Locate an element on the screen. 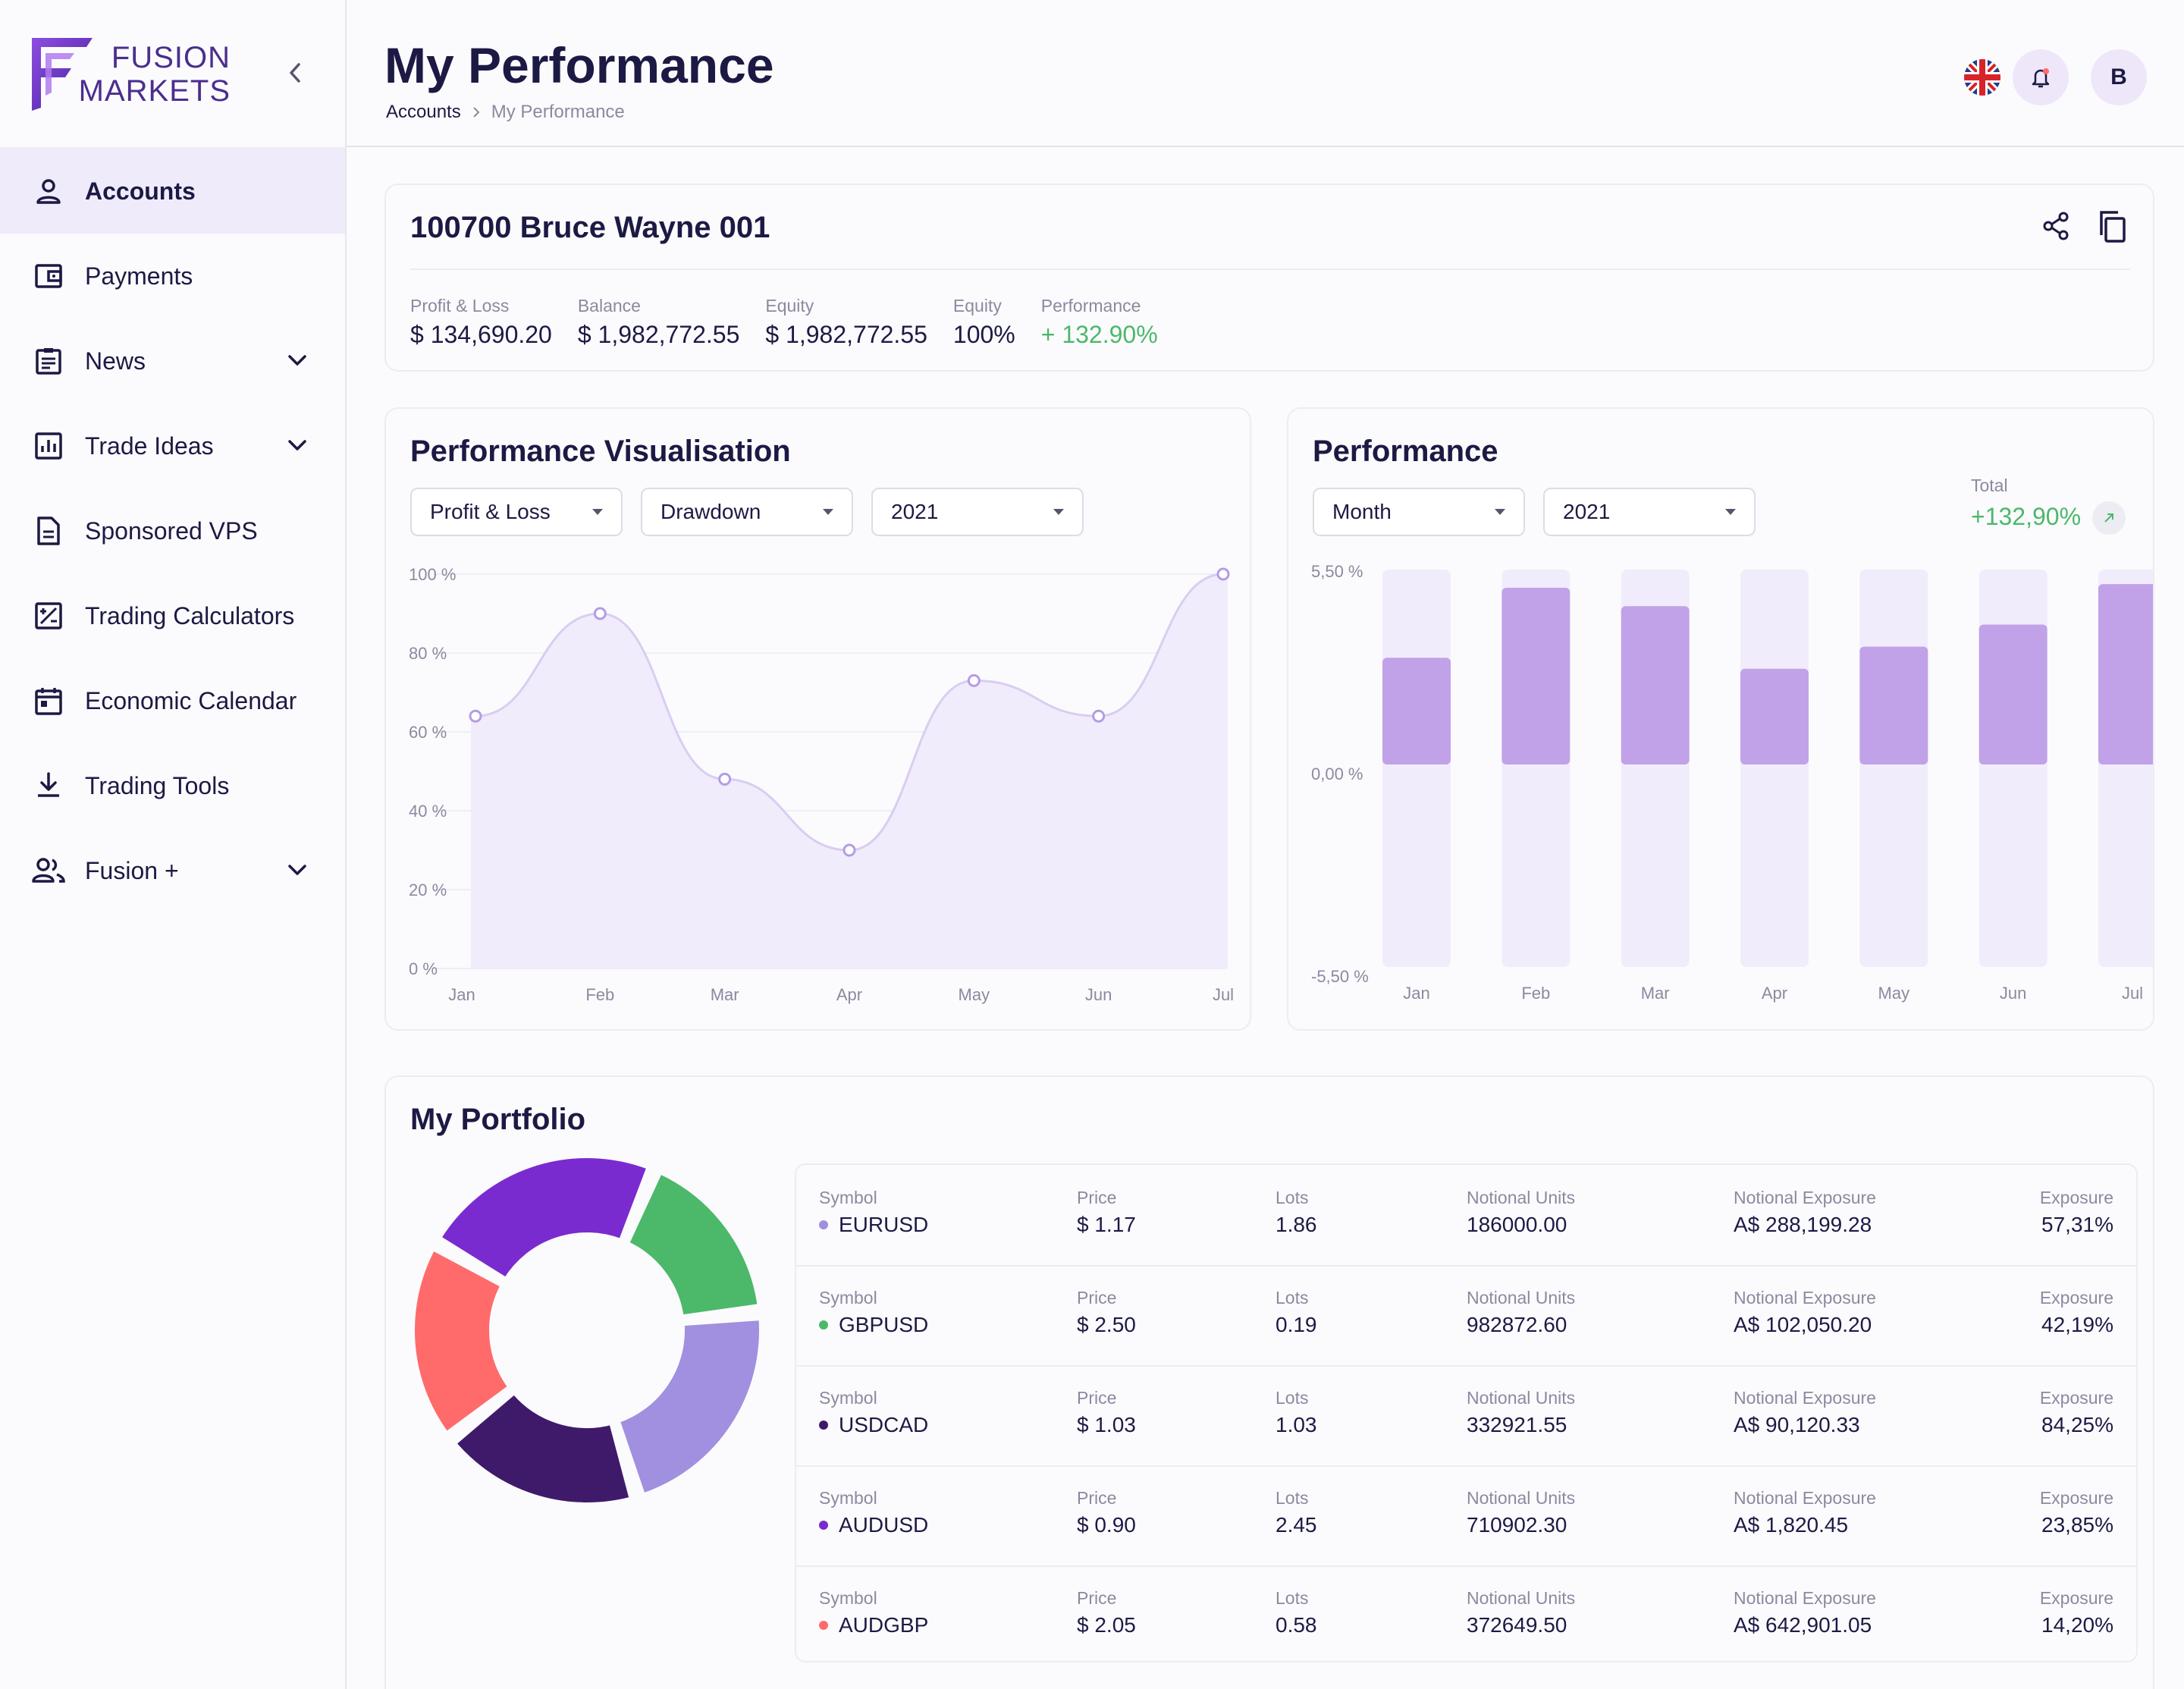 This screenshot has width=2184, height=1689. cell-text: $ 1.17 is located at coordinates (1106, 1224).